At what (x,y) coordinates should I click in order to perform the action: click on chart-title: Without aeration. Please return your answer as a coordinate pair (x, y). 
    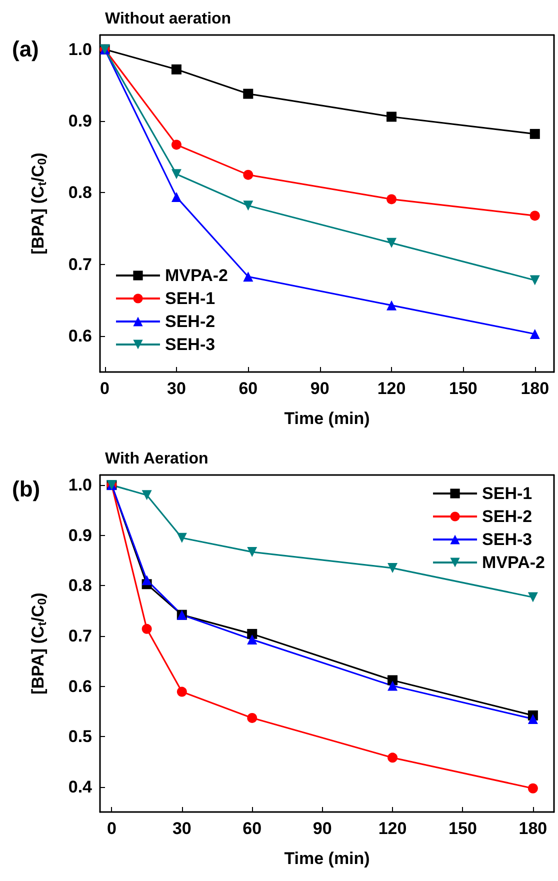
    Looking at the image, I should click on (168, 19).